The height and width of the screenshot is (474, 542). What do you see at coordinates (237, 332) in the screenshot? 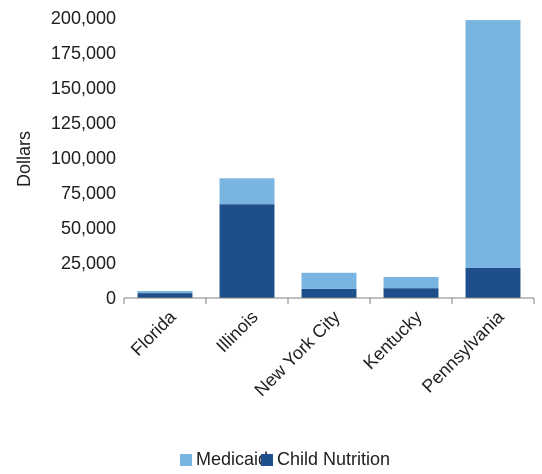
I see `x-tick-label: Illinois` at bounding box center [237, 332].